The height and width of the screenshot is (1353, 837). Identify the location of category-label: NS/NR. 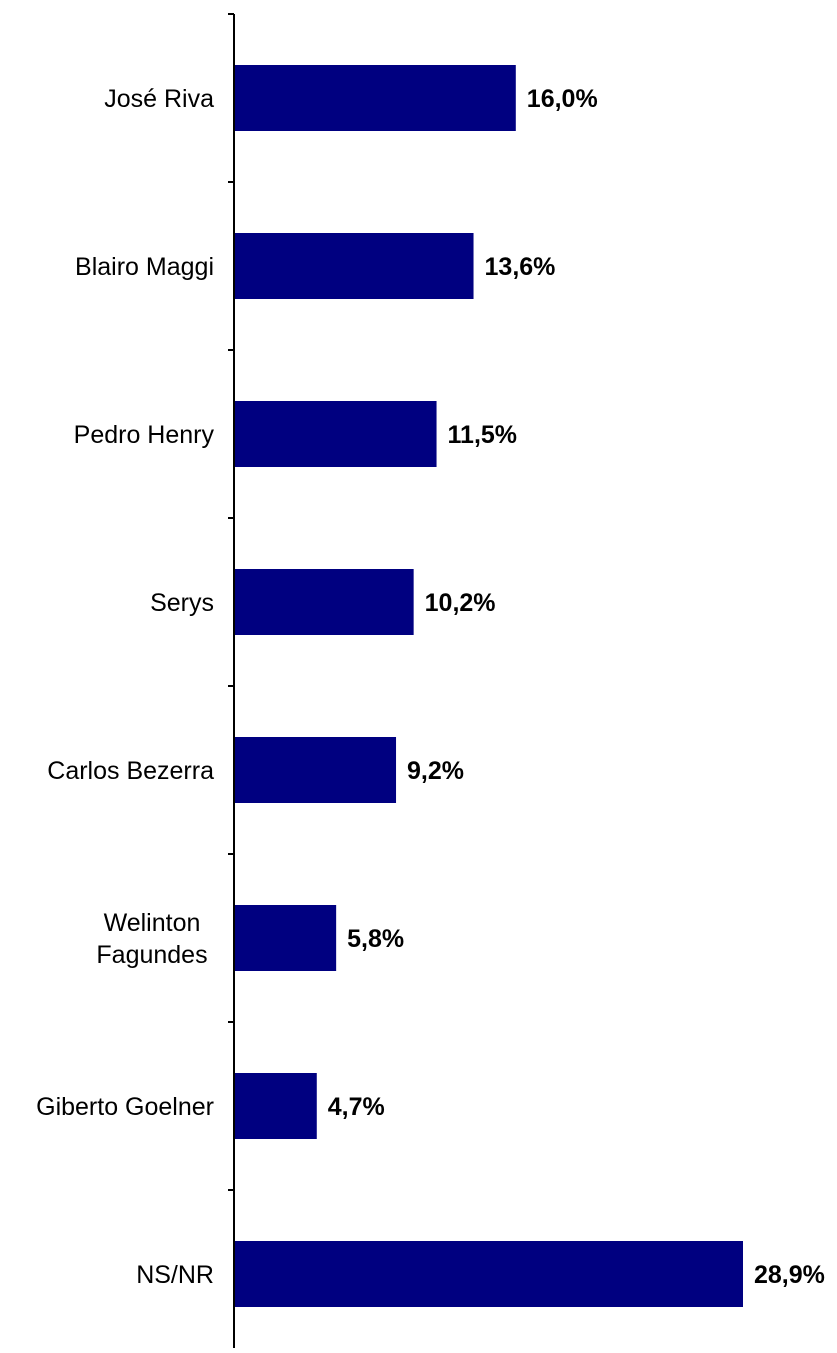
(175, 1275).